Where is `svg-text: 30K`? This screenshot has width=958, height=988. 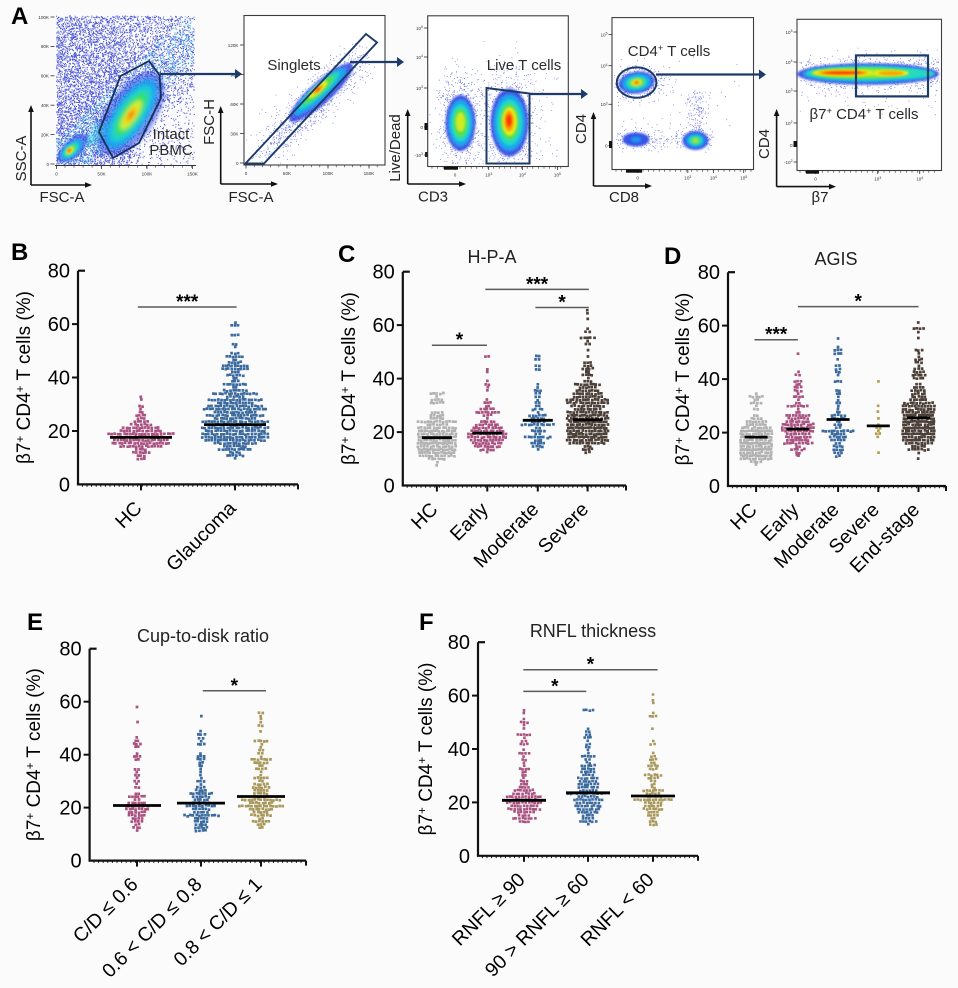
svg-text: 30K is located at coordinates (234, 133).